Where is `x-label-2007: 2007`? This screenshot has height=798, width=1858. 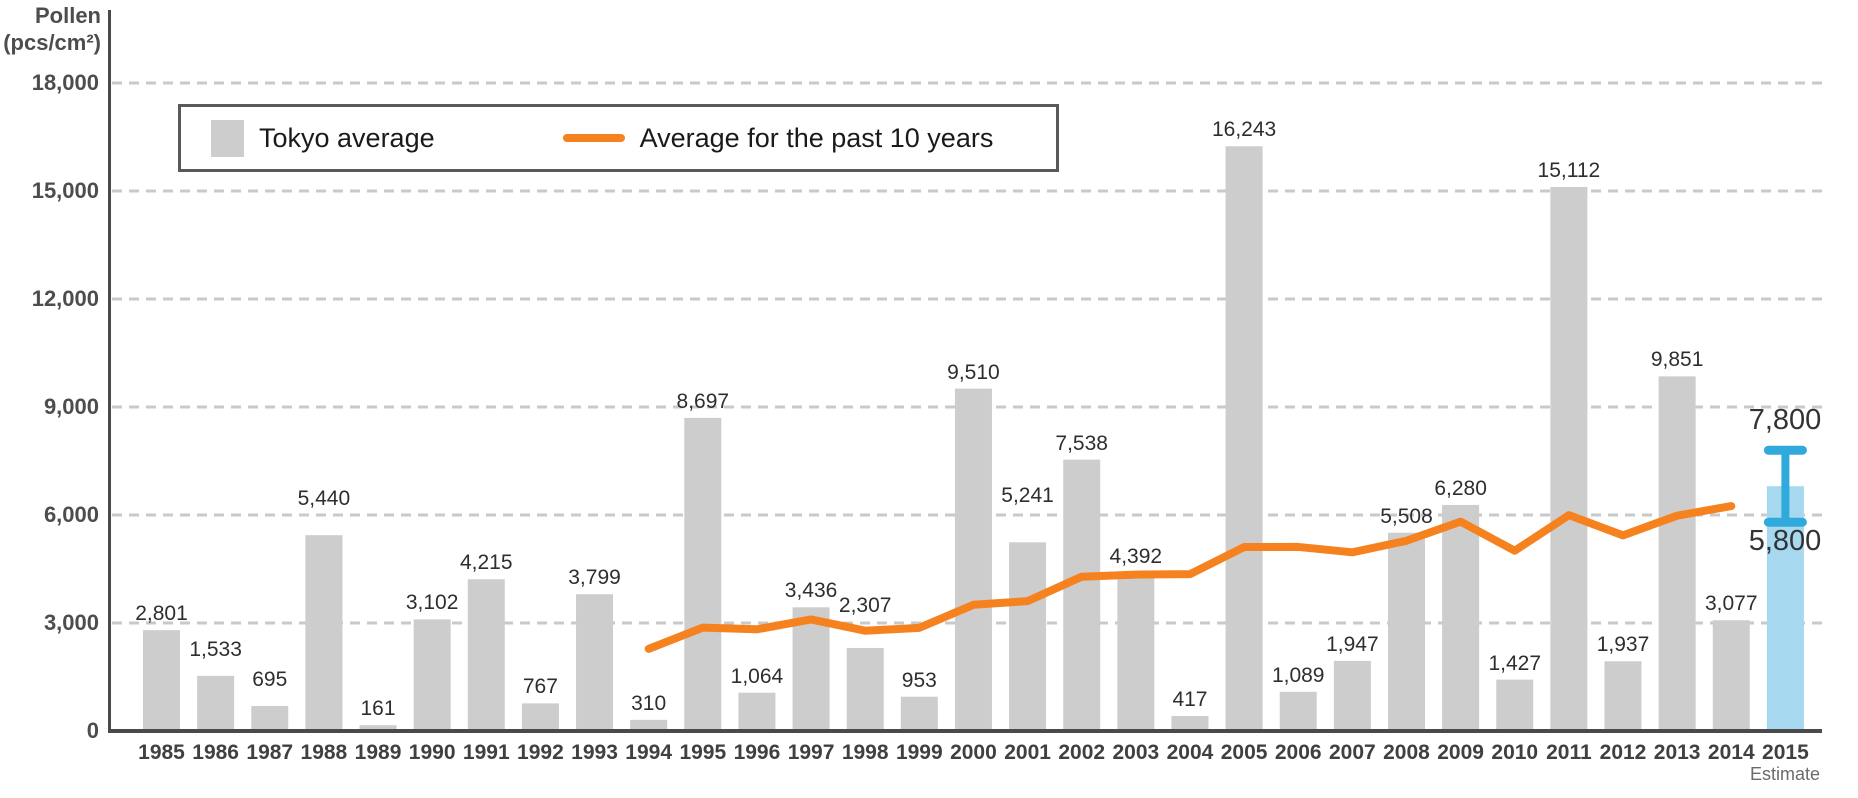 x-label-2007: 2007 is located at coordinates (1352, 752).